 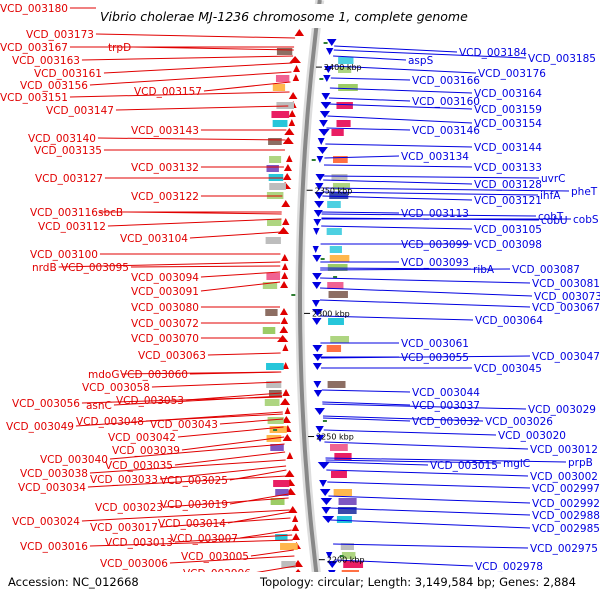 What do you see at coordinates (165, 292) in the screenshot?
I see `gene-label-VCD_003091: VCD_003091` at bounding box center [165, 292].